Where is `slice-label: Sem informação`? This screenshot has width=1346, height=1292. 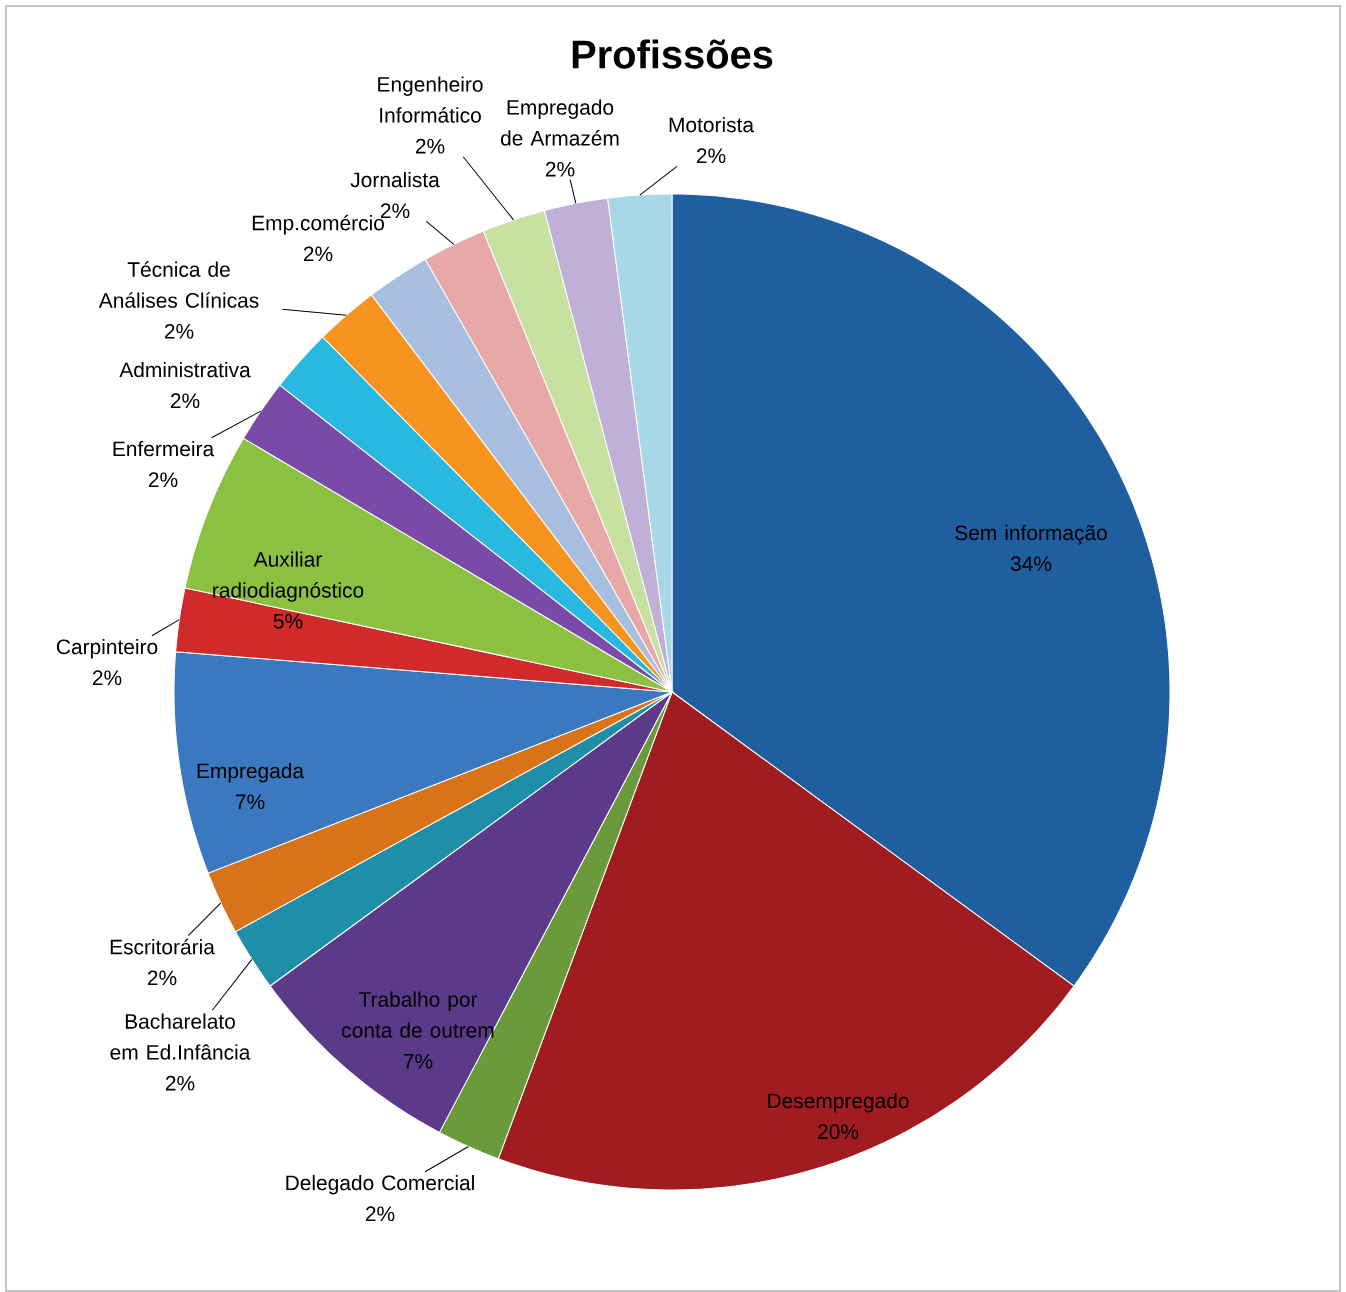 slice-label: Sem informação is located at coordinates (1031, 534).